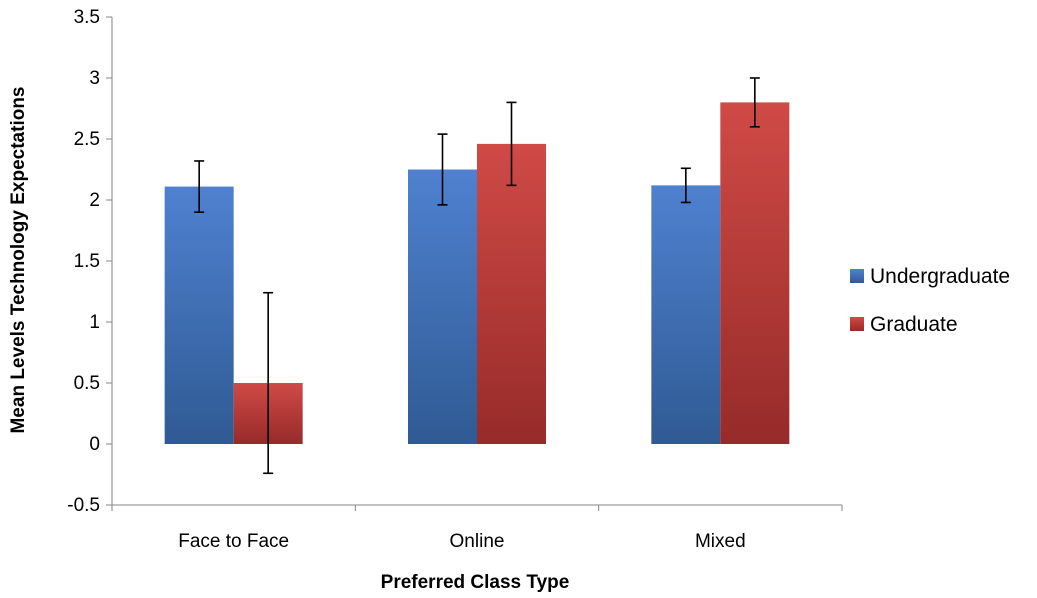 The height and width of the screenshot is (598, 1037). I want to click on y-tick-label: 2.5, so click(87, 139).